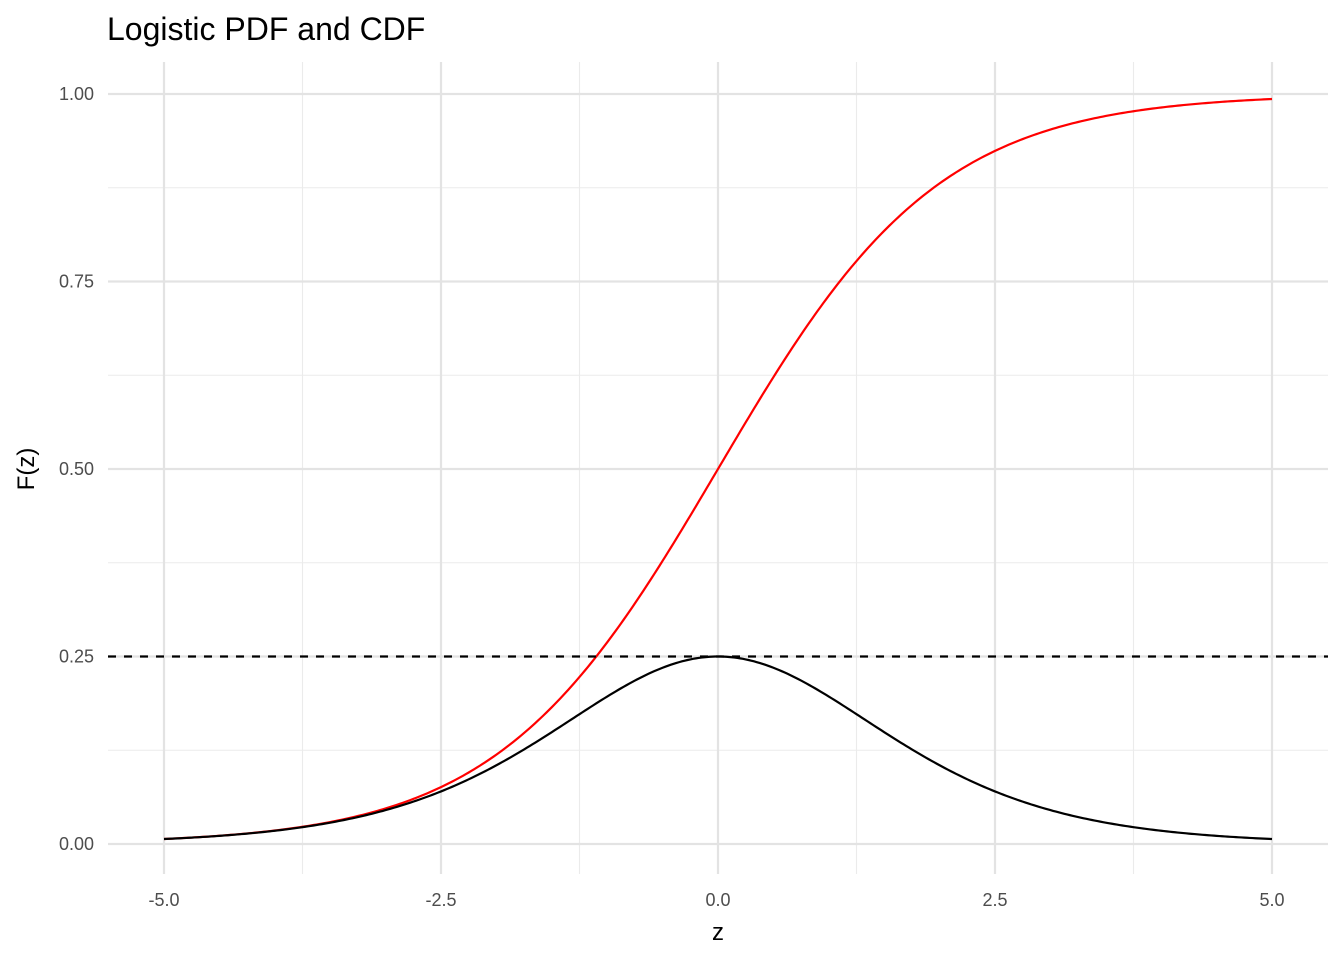 The width and height of the screenshot is (1344, 960). I want to click on y-tick-label-2: 0.50, so click(76, 469).